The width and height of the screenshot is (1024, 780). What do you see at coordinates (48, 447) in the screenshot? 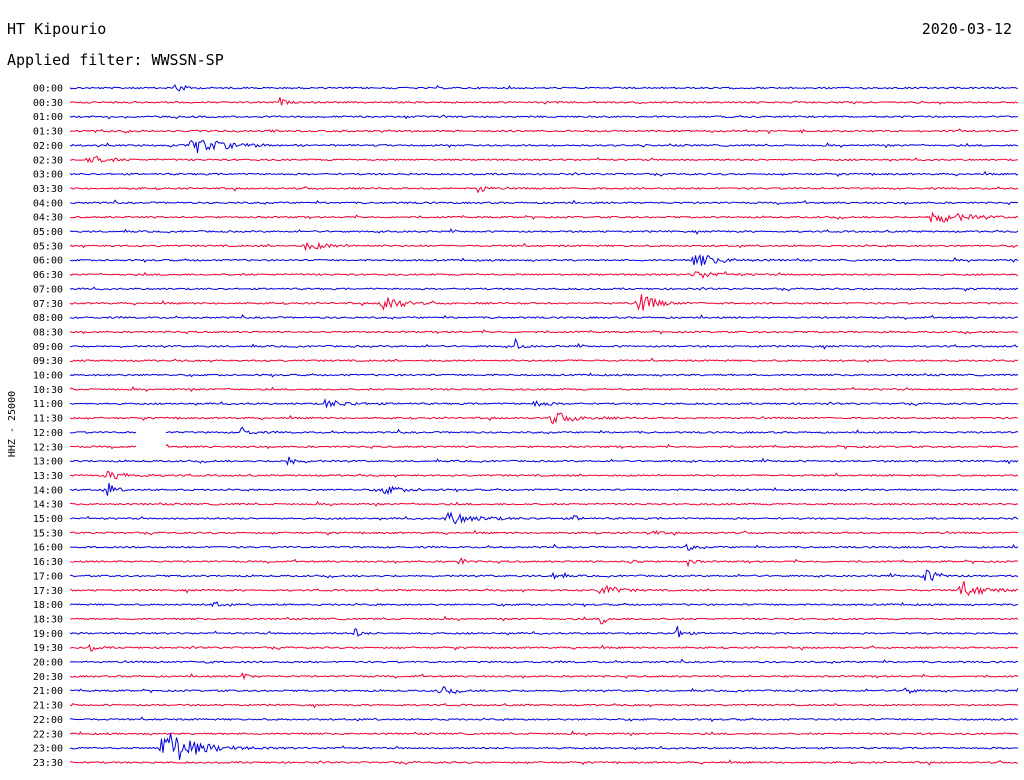
I see `row-time-label: 12:30` at bounding box center [48, 447].